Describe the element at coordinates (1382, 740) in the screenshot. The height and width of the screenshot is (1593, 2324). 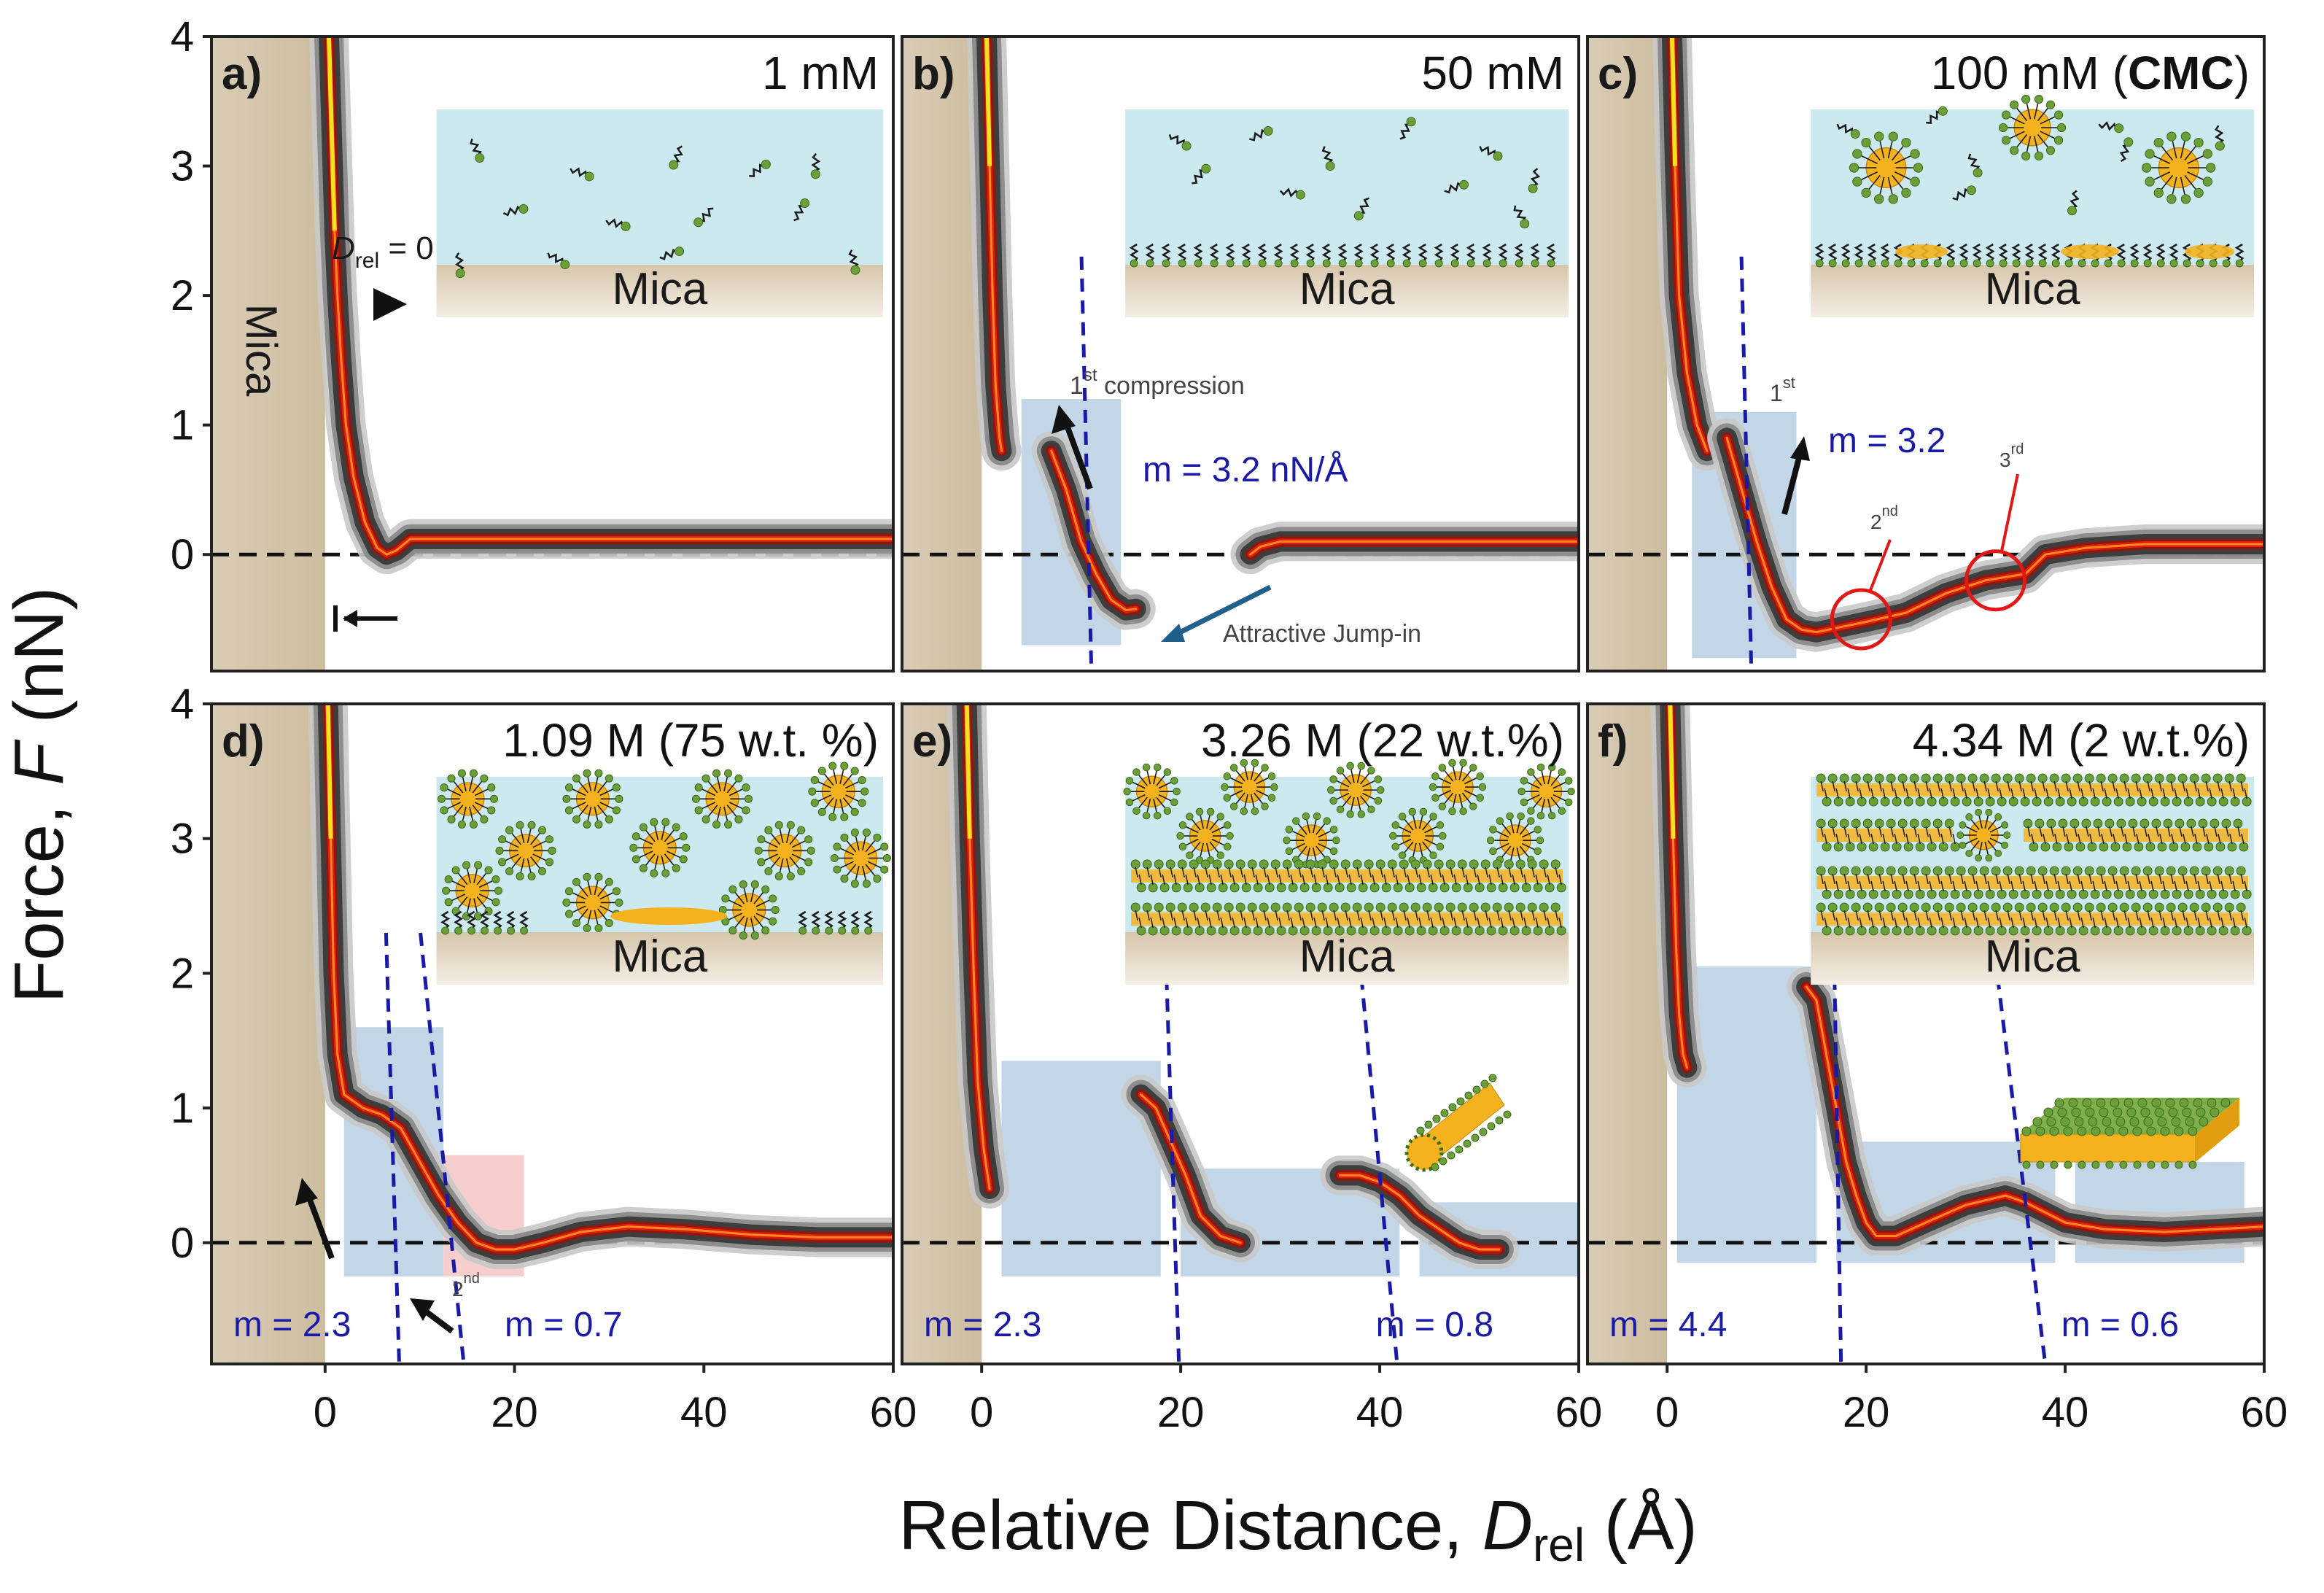
I see `panel-title: 3.26 M (22 w.t.%)` at that location.